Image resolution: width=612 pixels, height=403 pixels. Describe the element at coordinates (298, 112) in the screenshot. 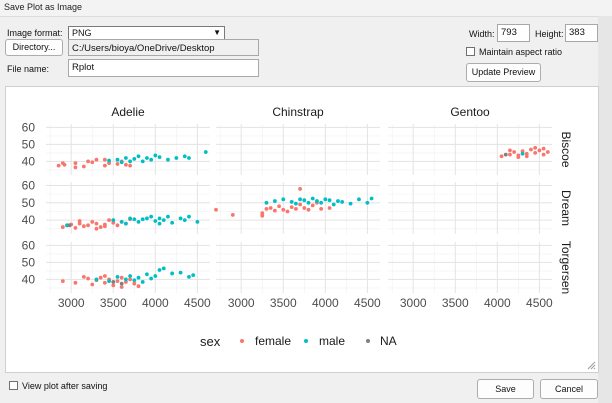

I see `facet-column-label: Chinstrap` at that location.